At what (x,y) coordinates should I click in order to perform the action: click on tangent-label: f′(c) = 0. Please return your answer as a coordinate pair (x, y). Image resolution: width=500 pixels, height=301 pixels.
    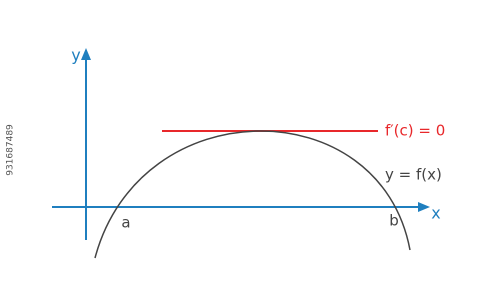
    Looking at the image, I should click on (415, 131).